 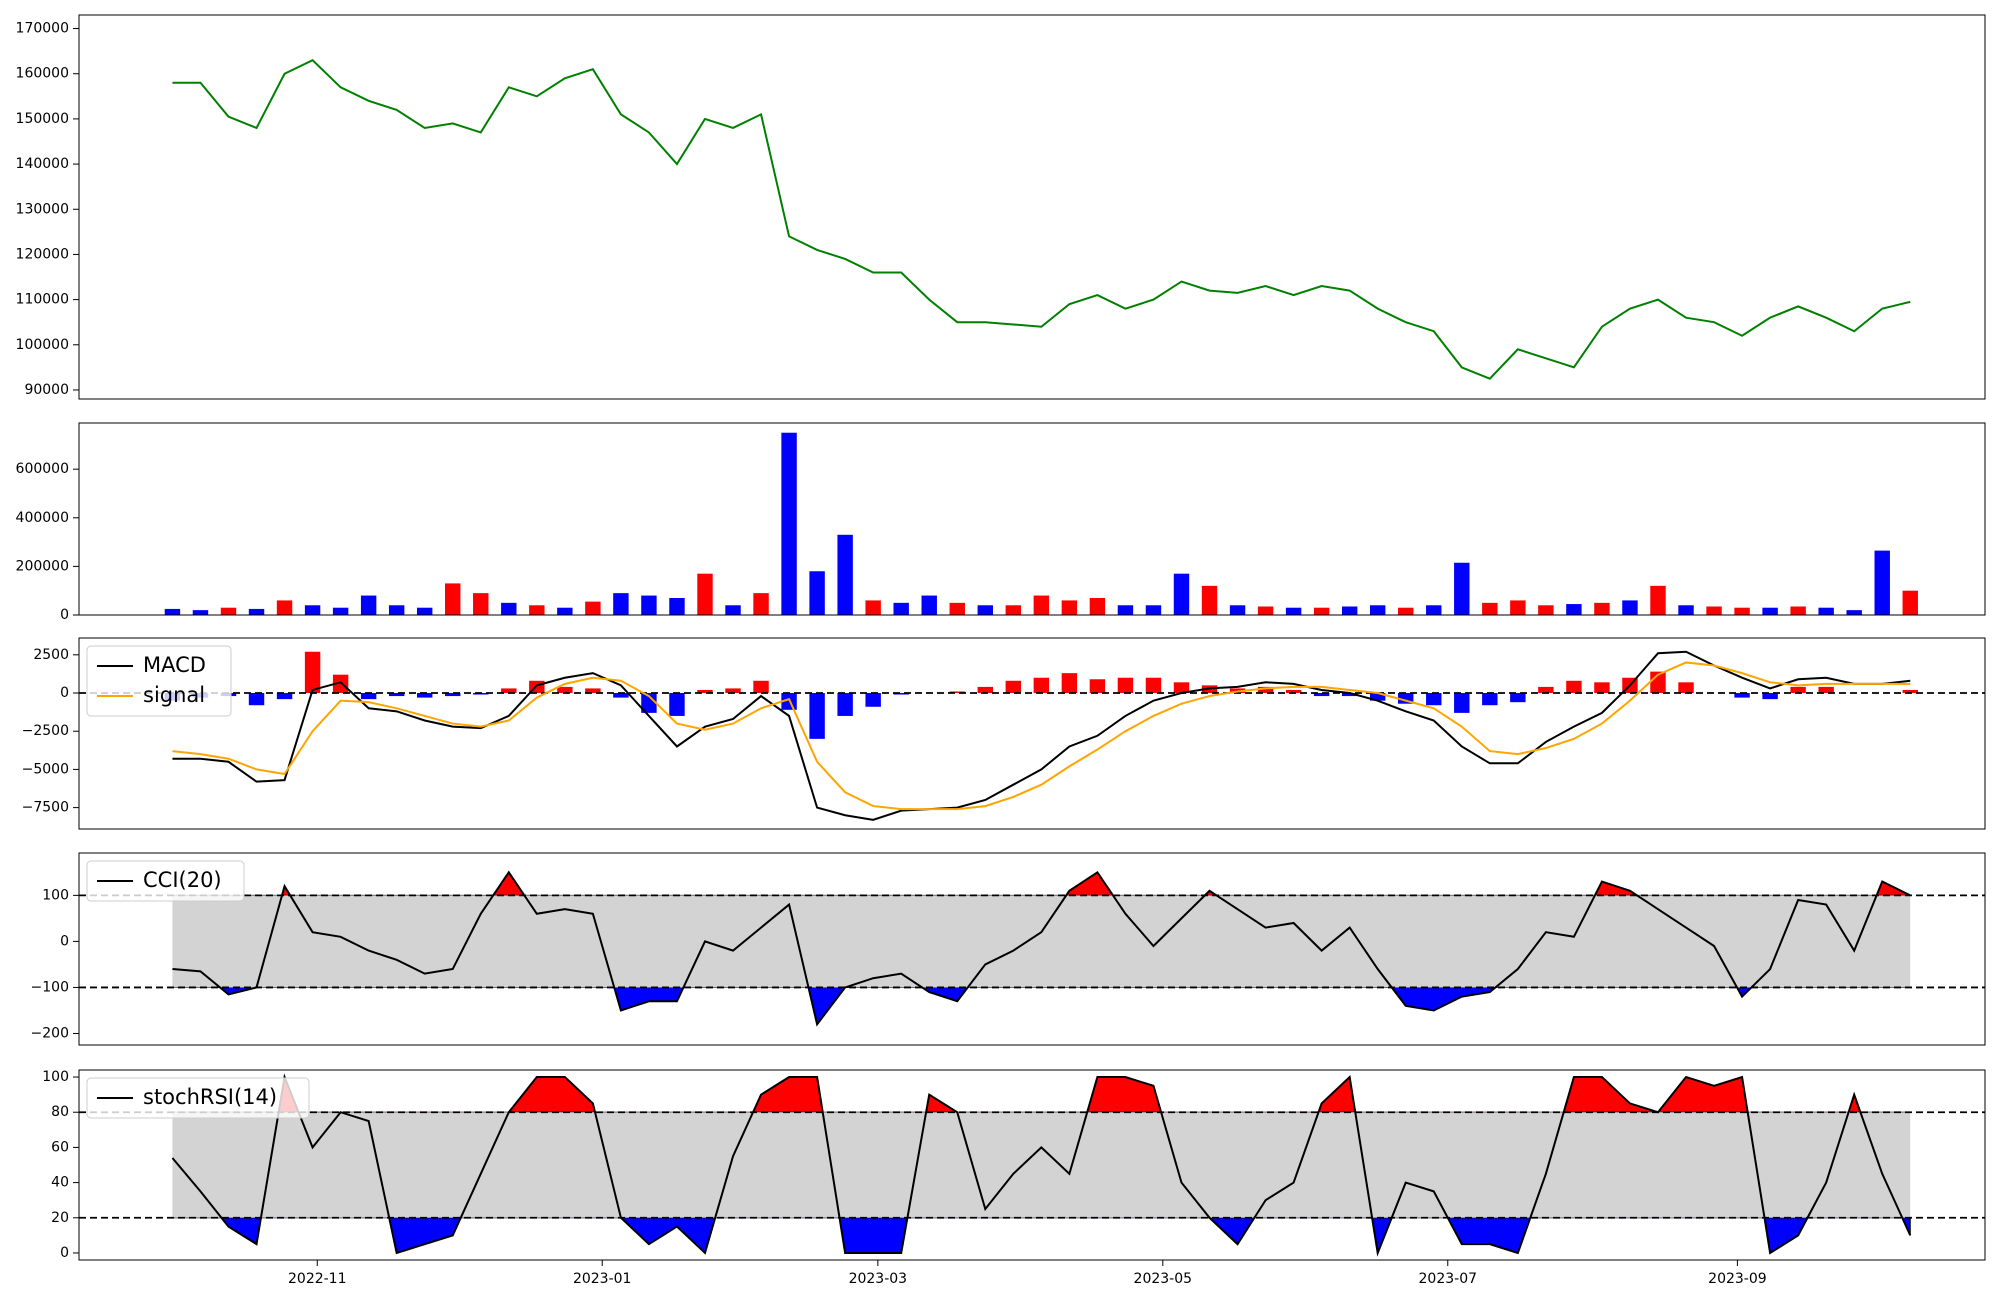 What do you see at coordinates (210, 1097) in the screenshot?
I see `legend-label: stochRSI(14)` at bounding box center [210, 1097].